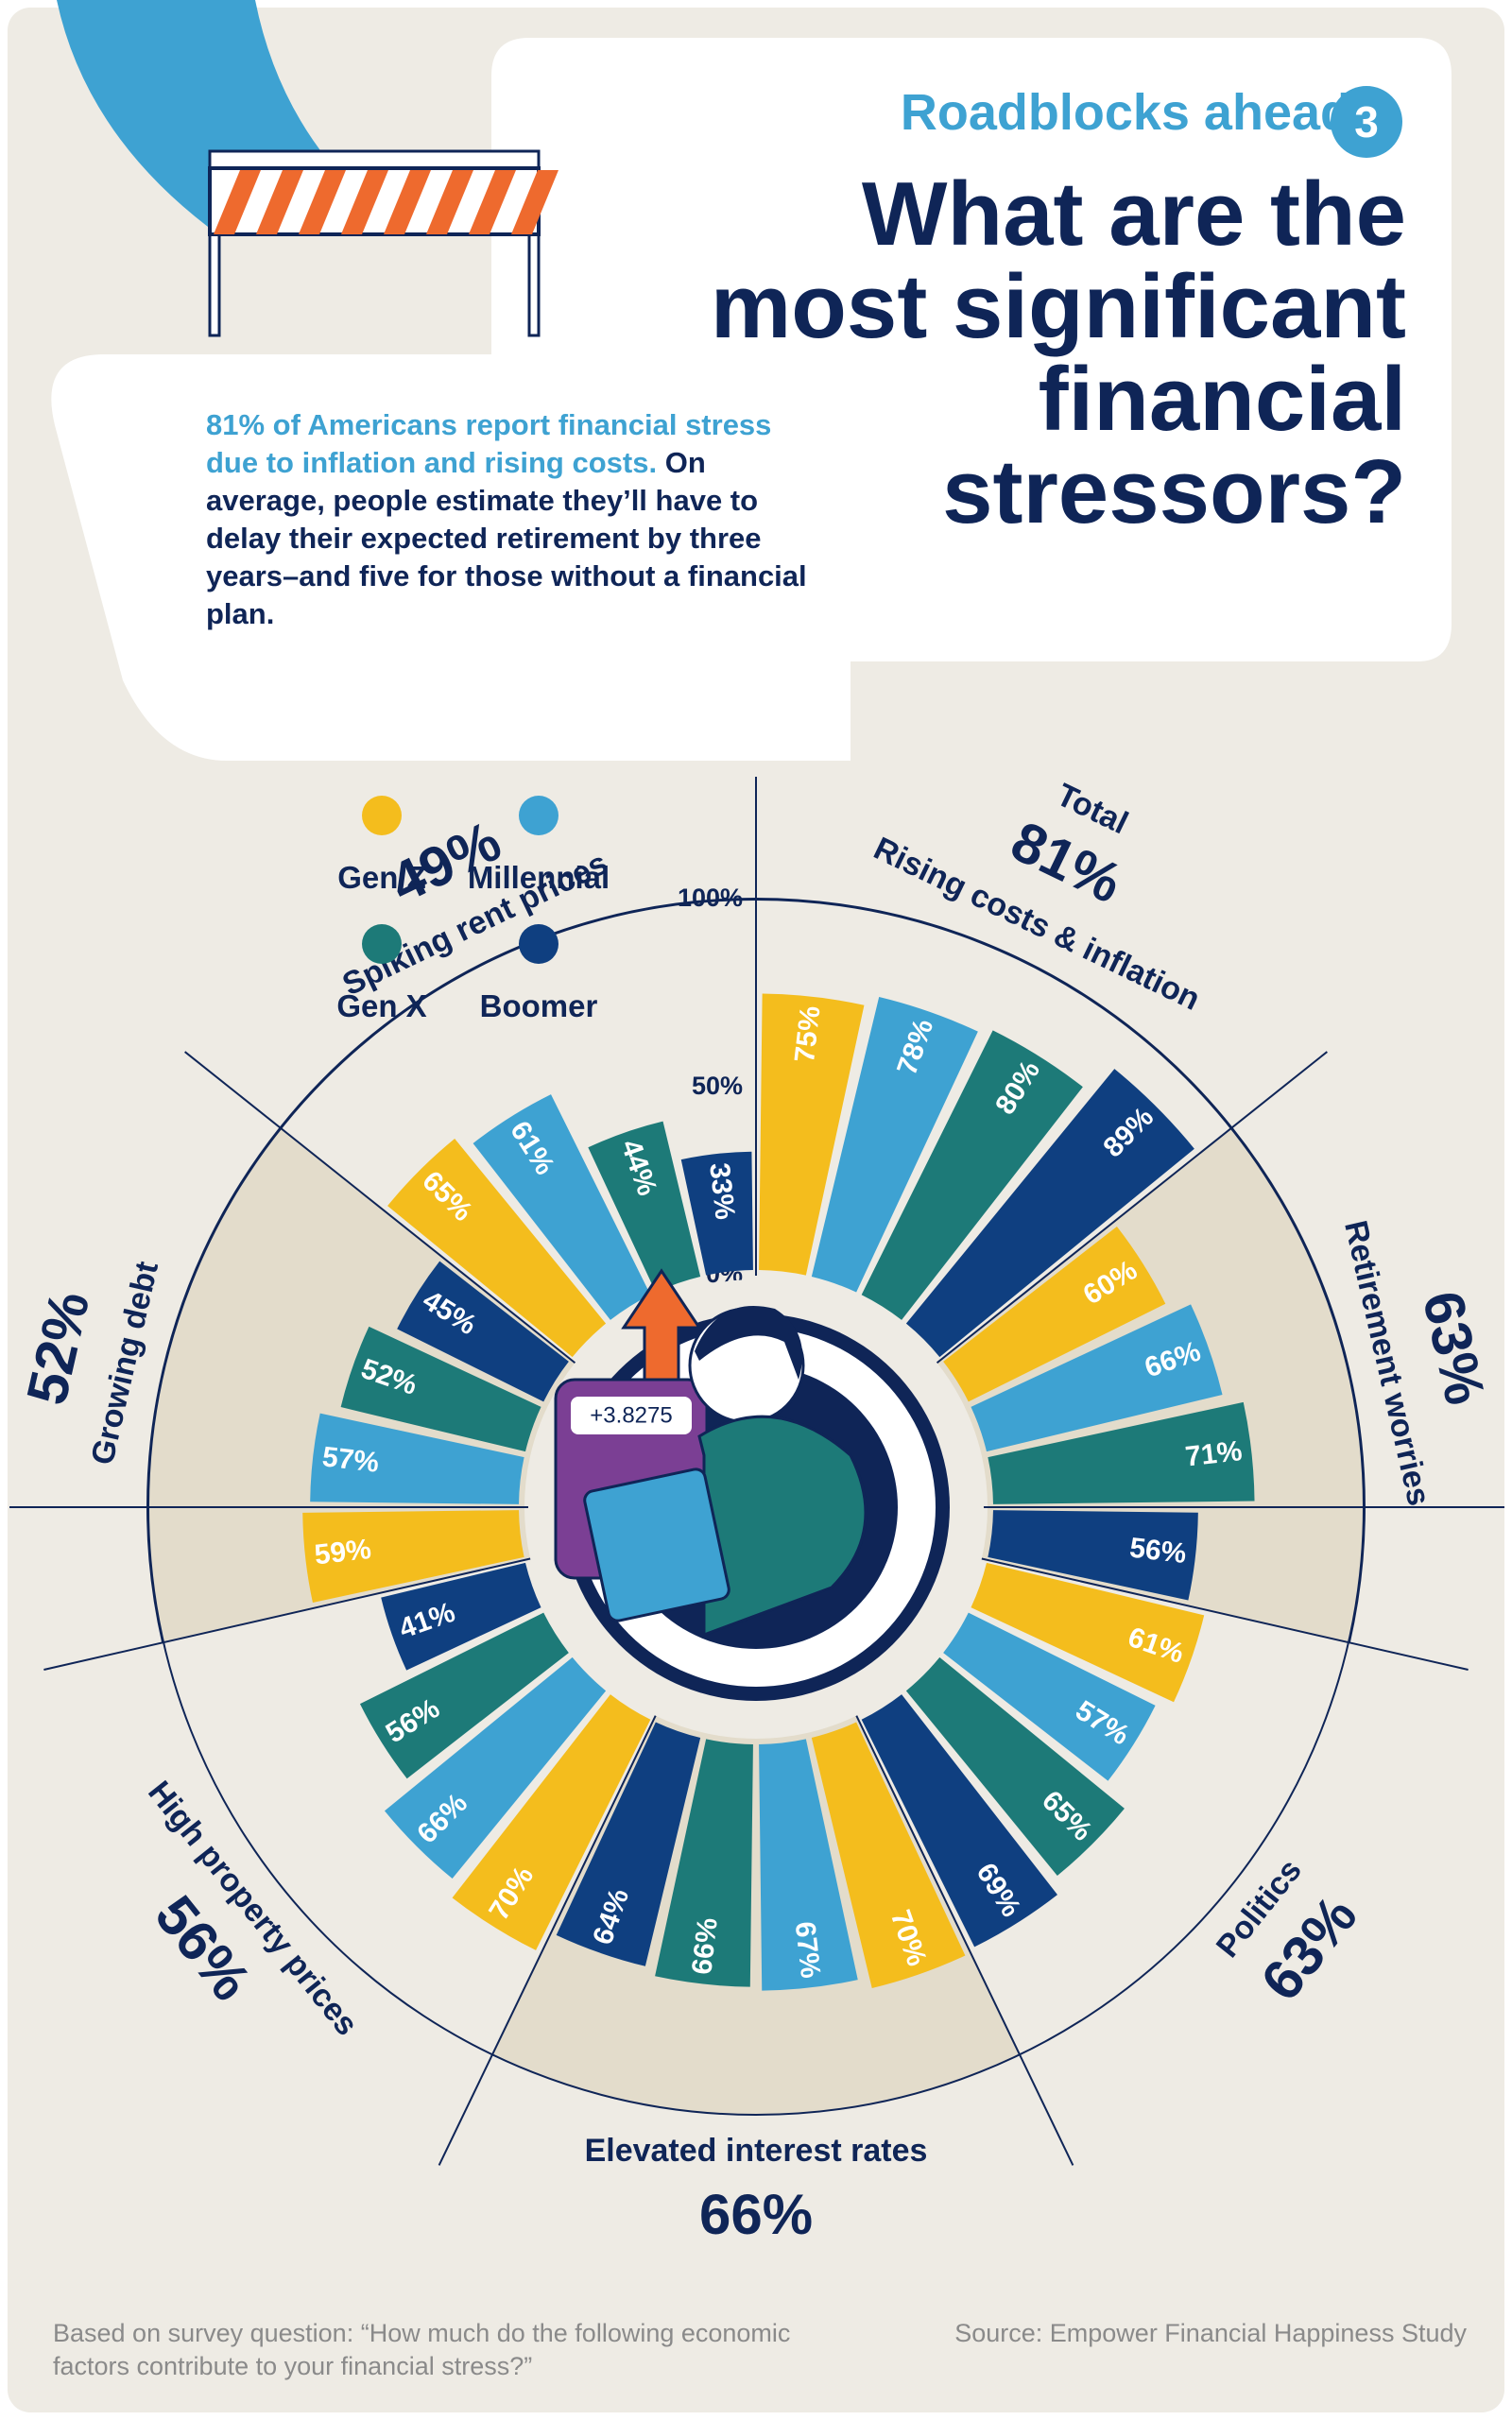 Image resolution: width=1512 pixels, height=2420 pixels. Describe the element at coordinates (710, 898) in the screenshot. I see `axis-tick-label: 100%` at that location.